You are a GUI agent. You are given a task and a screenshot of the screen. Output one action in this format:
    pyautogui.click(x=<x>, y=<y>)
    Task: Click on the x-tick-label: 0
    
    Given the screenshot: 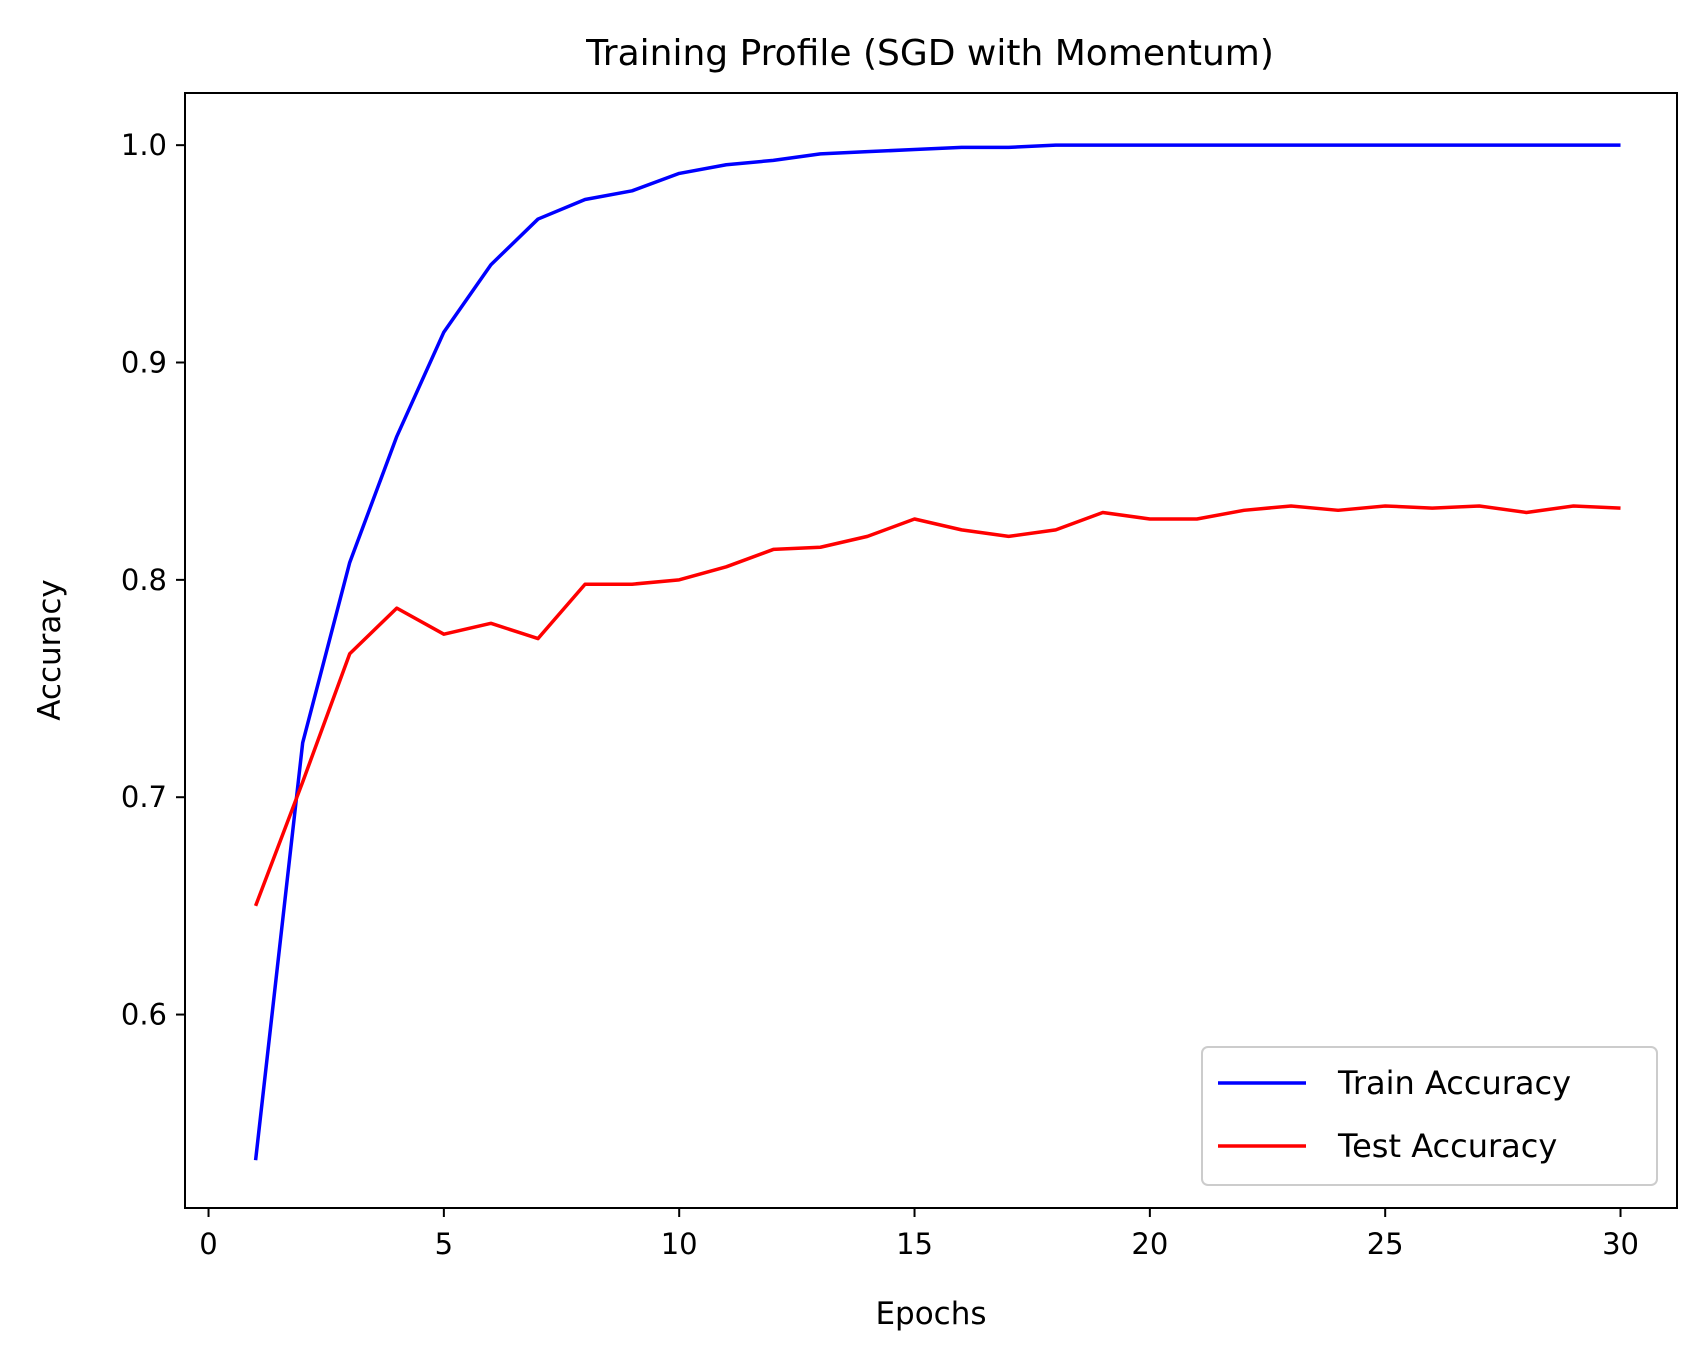 What is the action you would take?
    pyautogui.click(x=208, y=1244)
    